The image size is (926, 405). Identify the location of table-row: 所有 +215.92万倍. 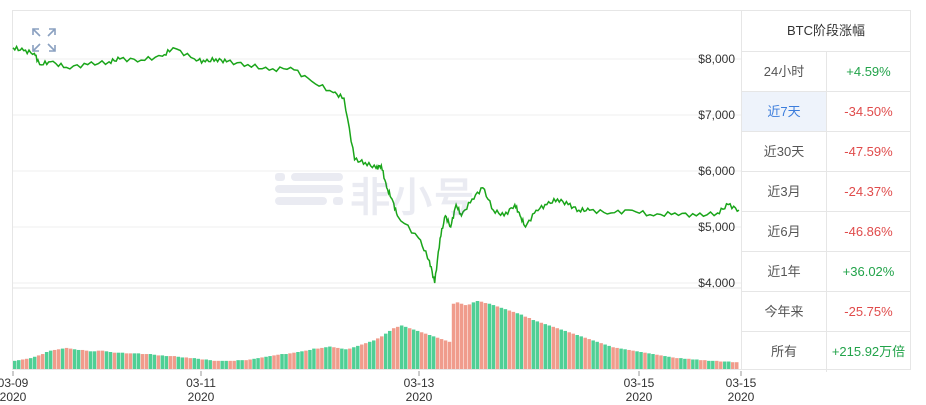
(826, 352).